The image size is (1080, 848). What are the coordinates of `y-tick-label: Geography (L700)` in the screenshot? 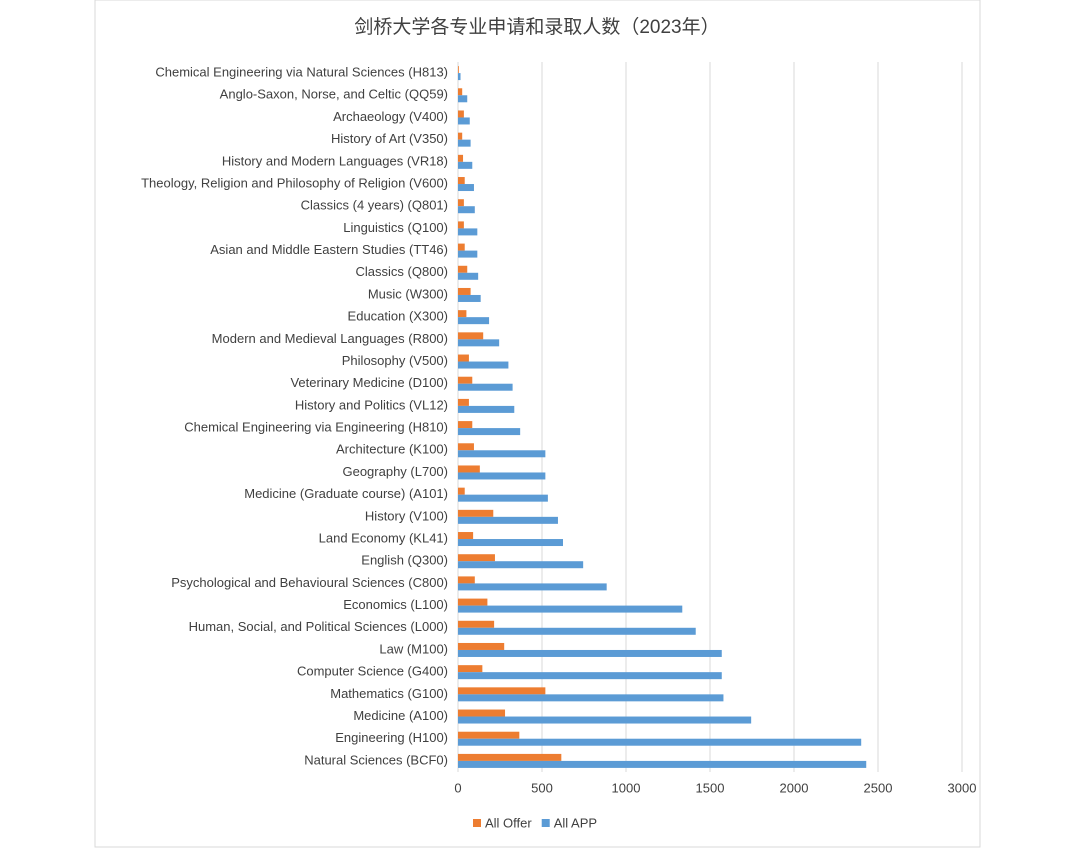 It's located at (395, 471).